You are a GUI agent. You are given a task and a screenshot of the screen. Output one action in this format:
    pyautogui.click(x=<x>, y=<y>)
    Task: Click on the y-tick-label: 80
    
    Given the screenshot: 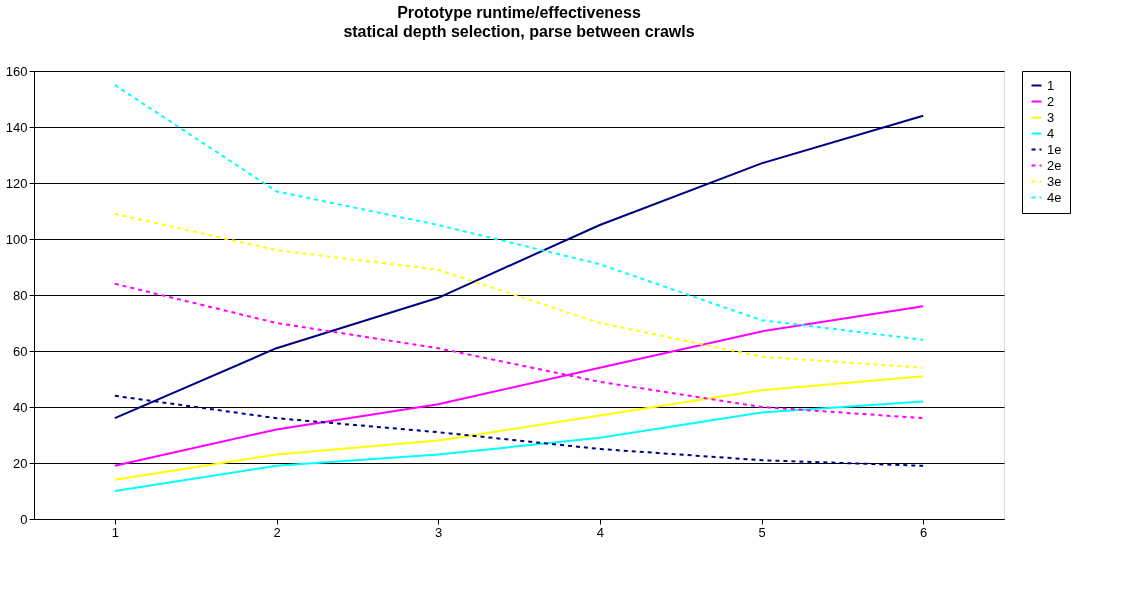 What is the action you would take?
    pyautogui.click(x=20, y=295)
    